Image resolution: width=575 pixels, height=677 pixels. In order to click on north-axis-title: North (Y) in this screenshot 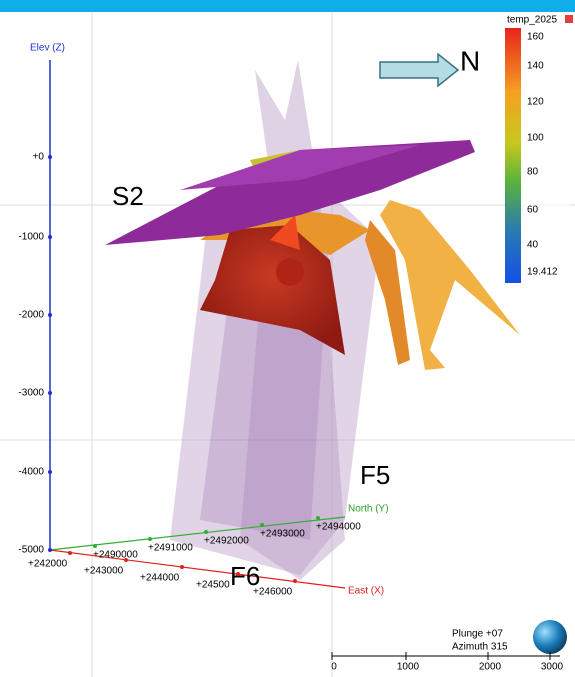, I will do `click(368, 509)`.